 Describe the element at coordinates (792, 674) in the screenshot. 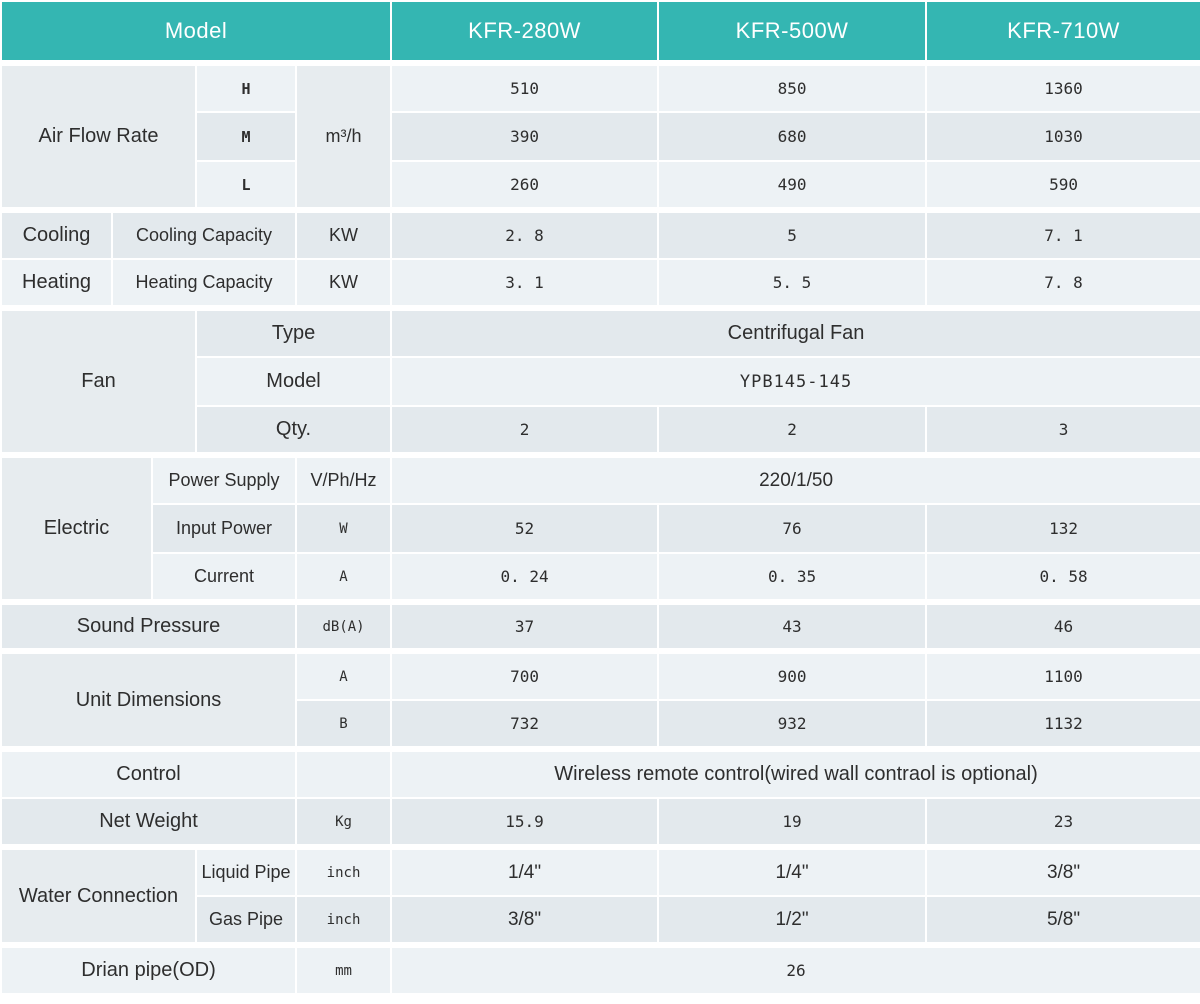

I see `dimension-a-value: 900` at that location.